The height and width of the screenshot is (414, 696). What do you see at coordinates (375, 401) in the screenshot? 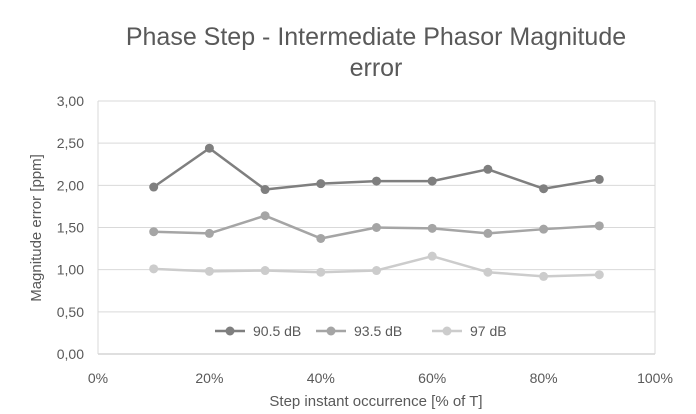
I see `x-axis-title: Step instant occurrence [% of T]` at bounding box center [375, 401].